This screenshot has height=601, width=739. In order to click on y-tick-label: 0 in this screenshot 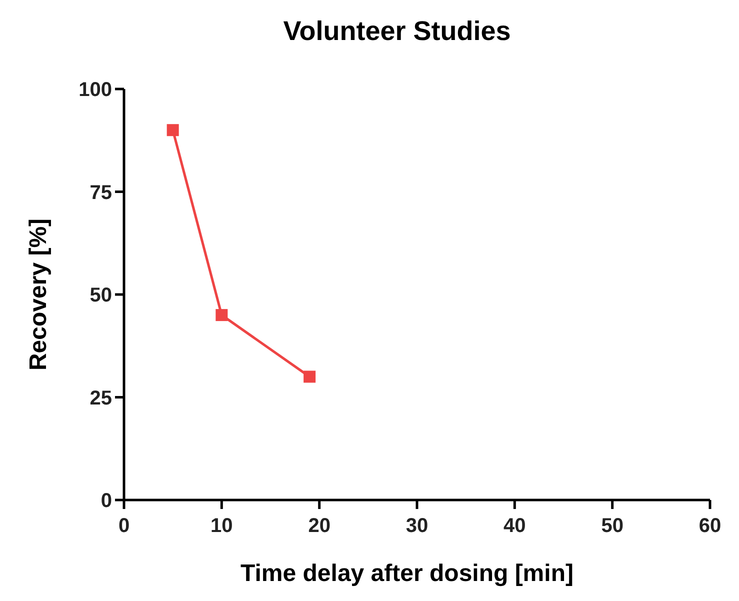, I will do `click(106, 501)`.